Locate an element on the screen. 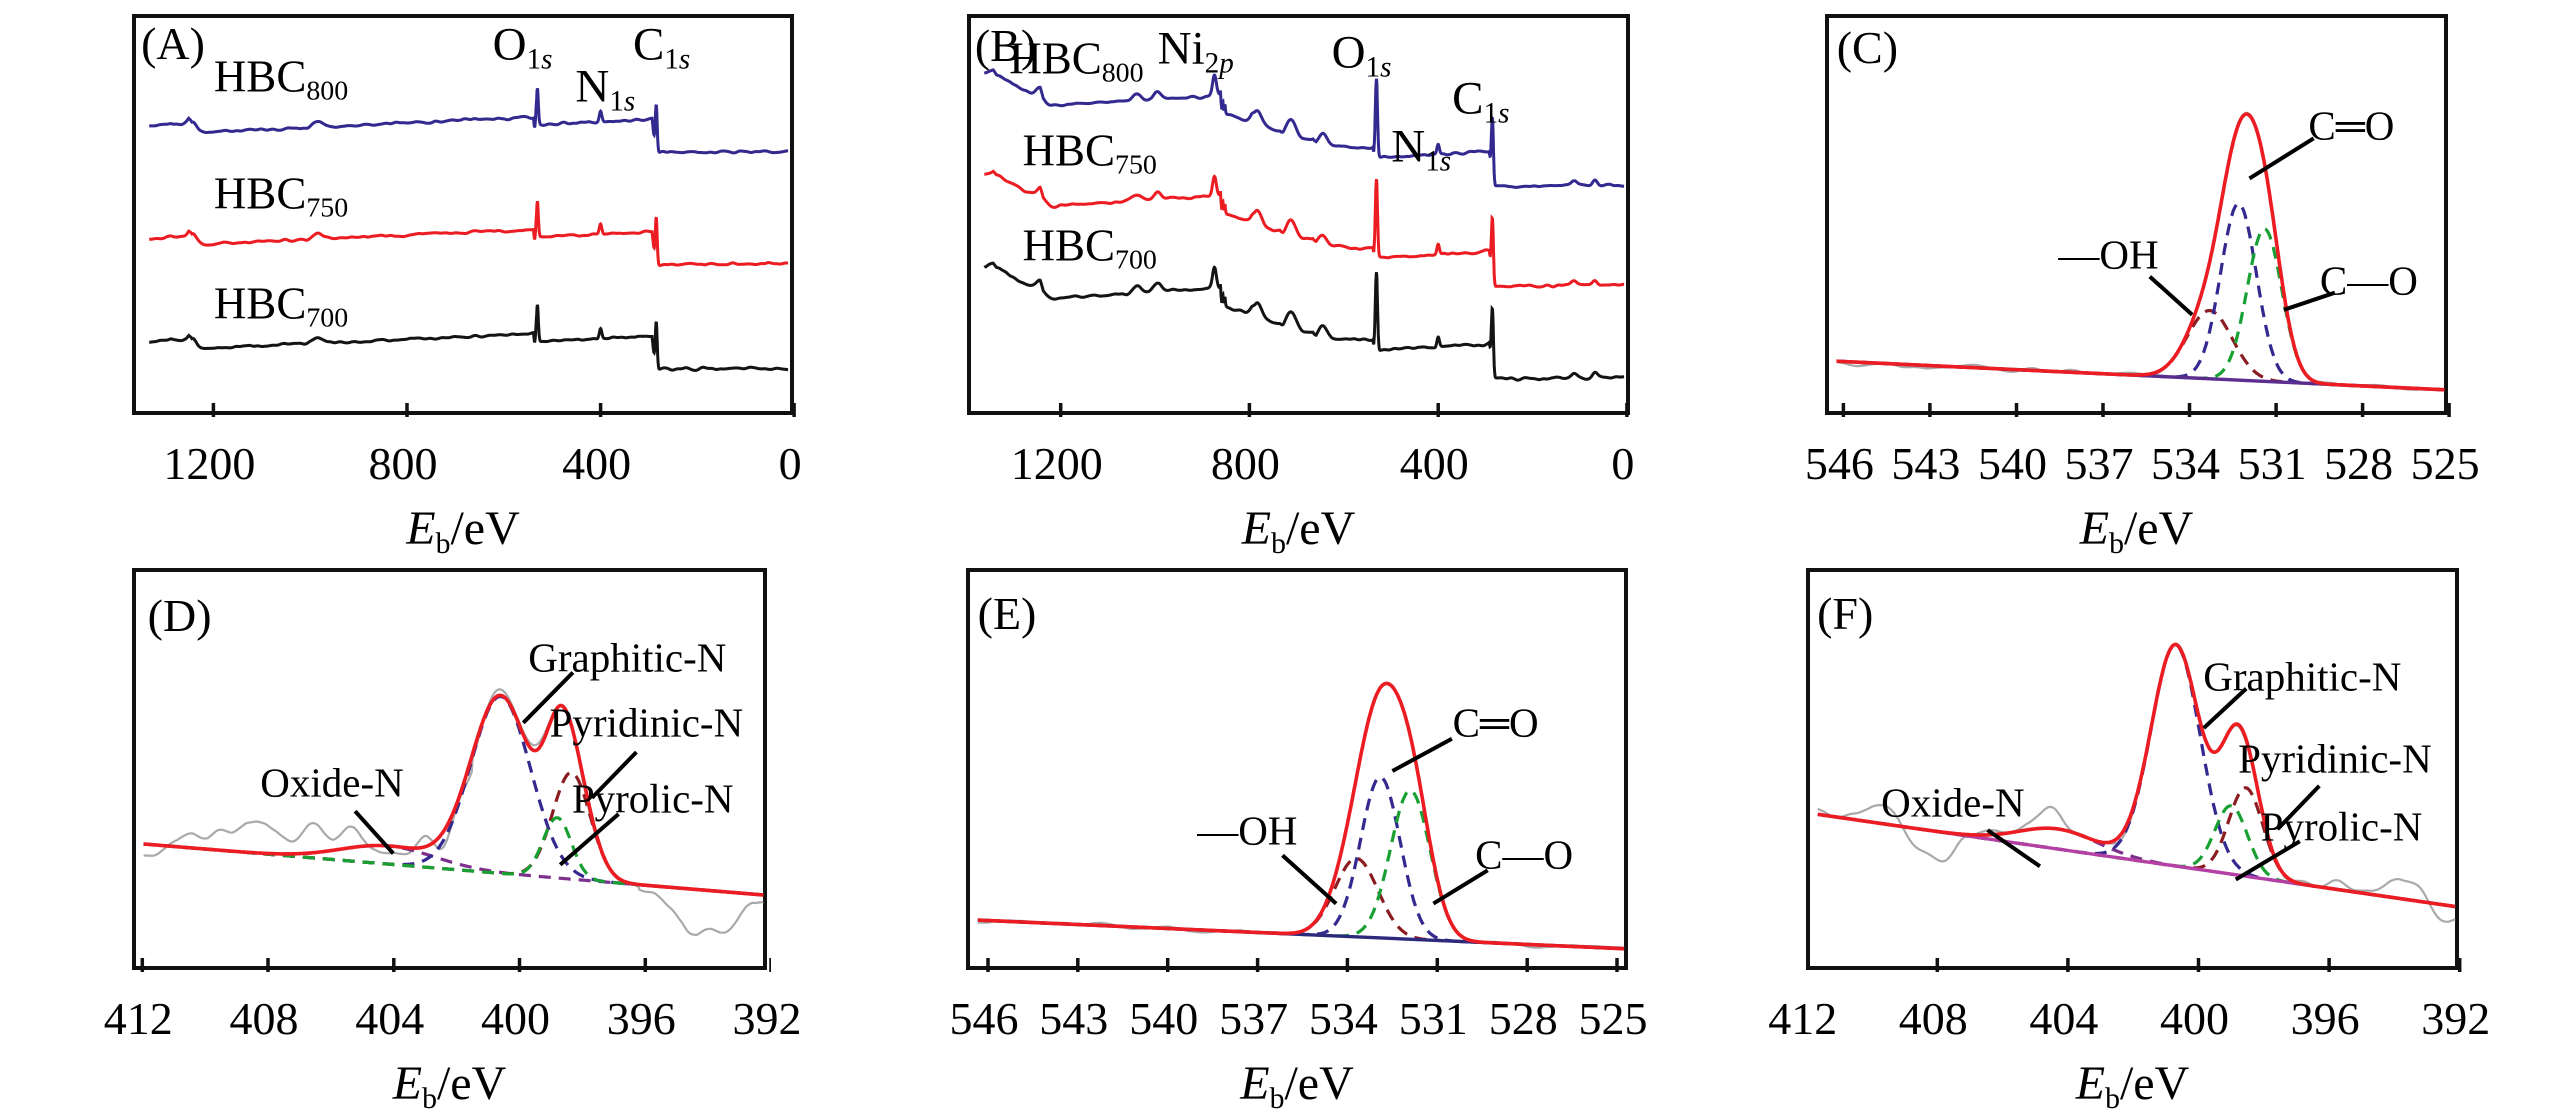  plot-area-a is located at coordinates (464, 215).